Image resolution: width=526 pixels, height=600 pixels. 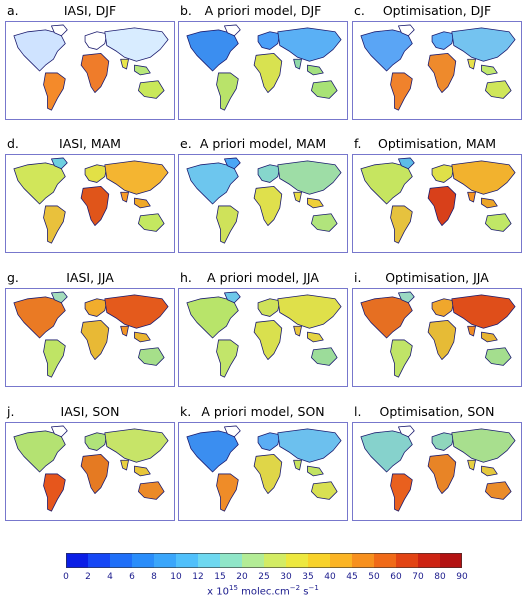 What do you see at coordinates (359, 10) in the screenshot?
I see `panel-label: c.` at bounding box center [359, 10].